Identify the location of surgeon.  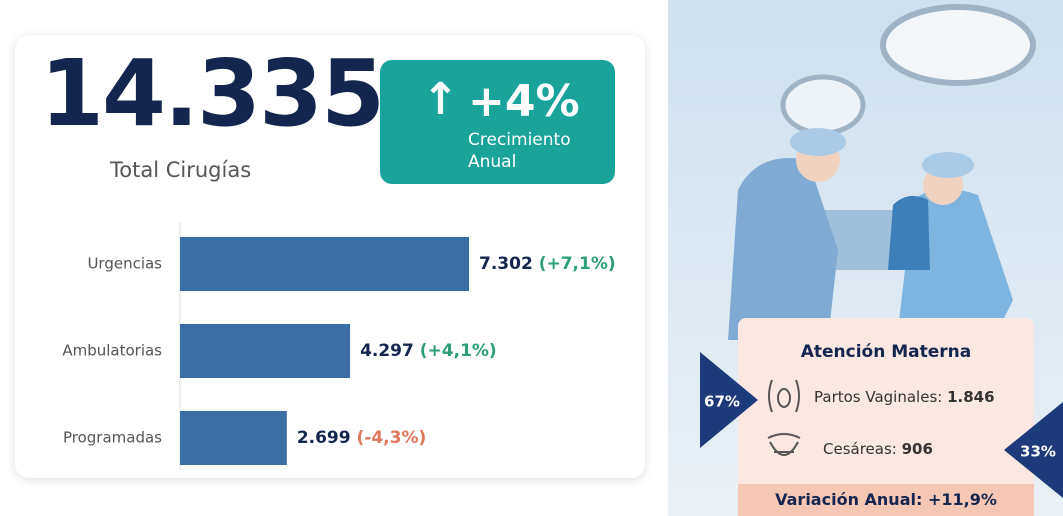
(783, 249).